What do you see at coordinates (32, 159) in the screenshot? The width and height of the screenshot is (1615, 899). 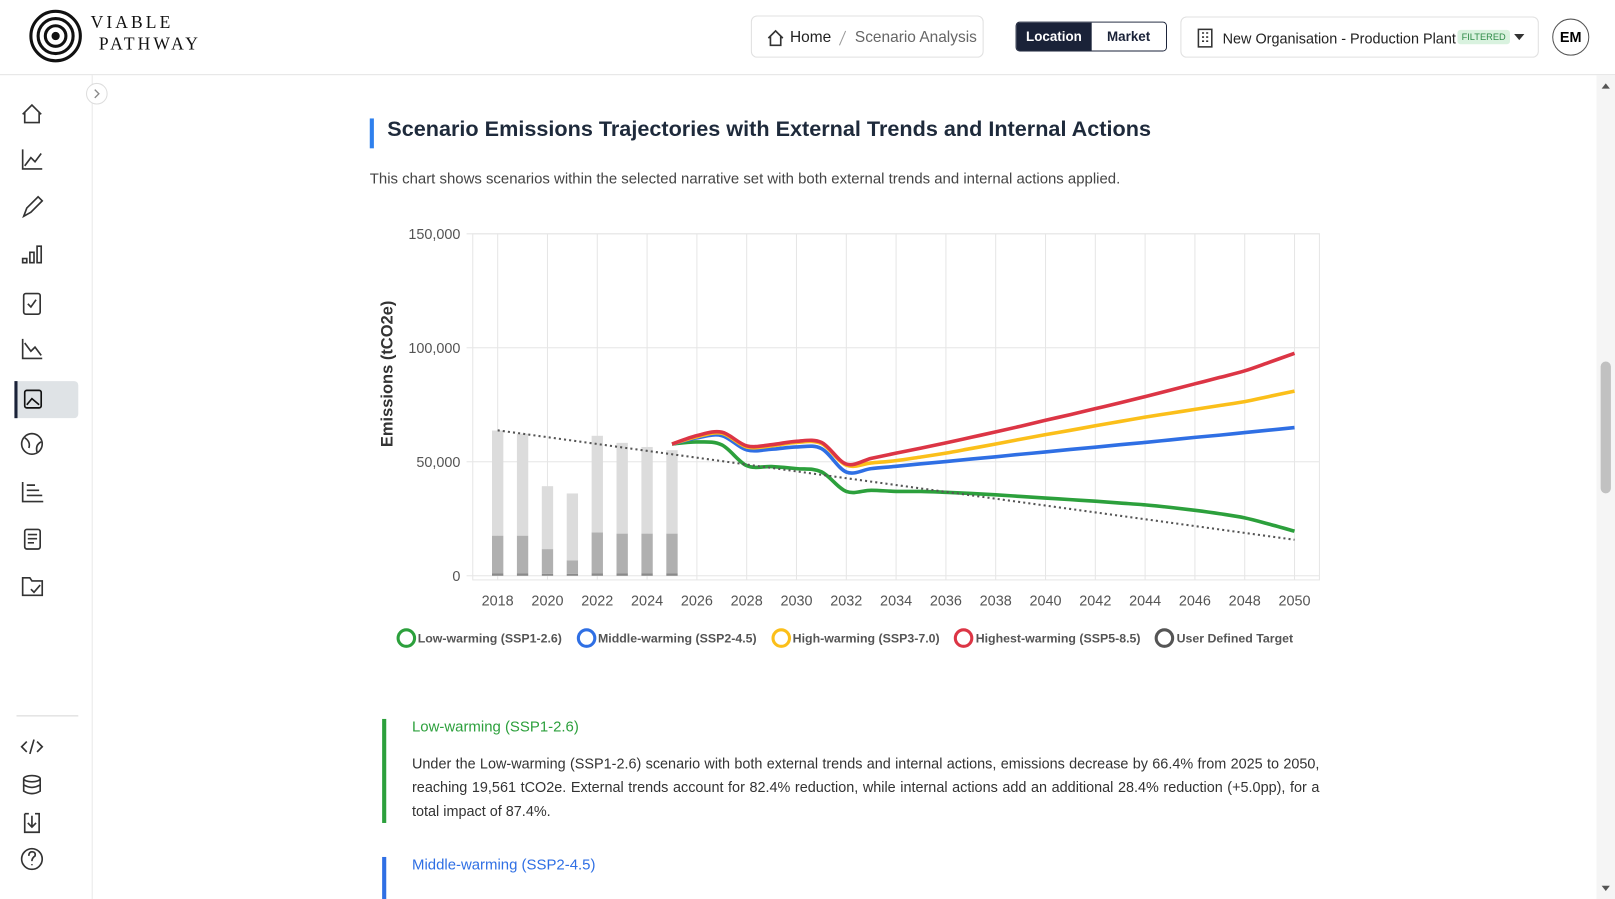 I see `nav-trend` at bounding box center [32, 159].